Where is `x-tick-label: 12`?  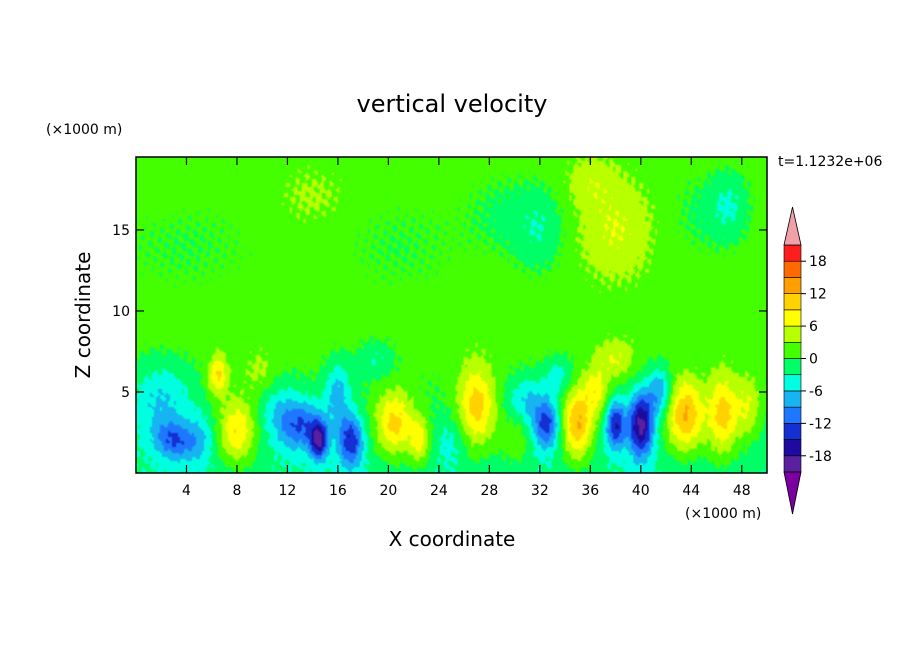 x-tick-label: 12 is located at coordinates (288, 491).